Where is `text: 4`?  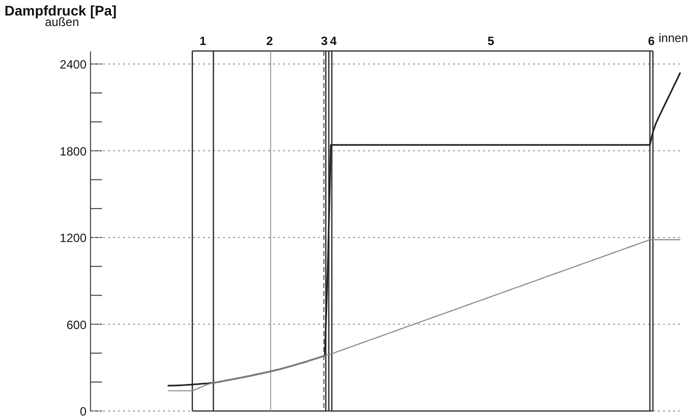 text: 4 is located at coordinates (333, 41).